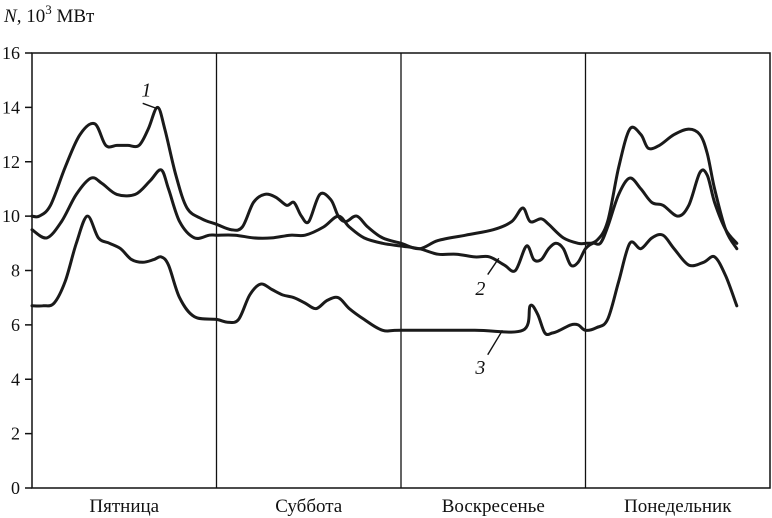  What do you see at coordinates (150, 106) in the screenshot?
I see `series-1-leader` at bounding box center [150, 106].